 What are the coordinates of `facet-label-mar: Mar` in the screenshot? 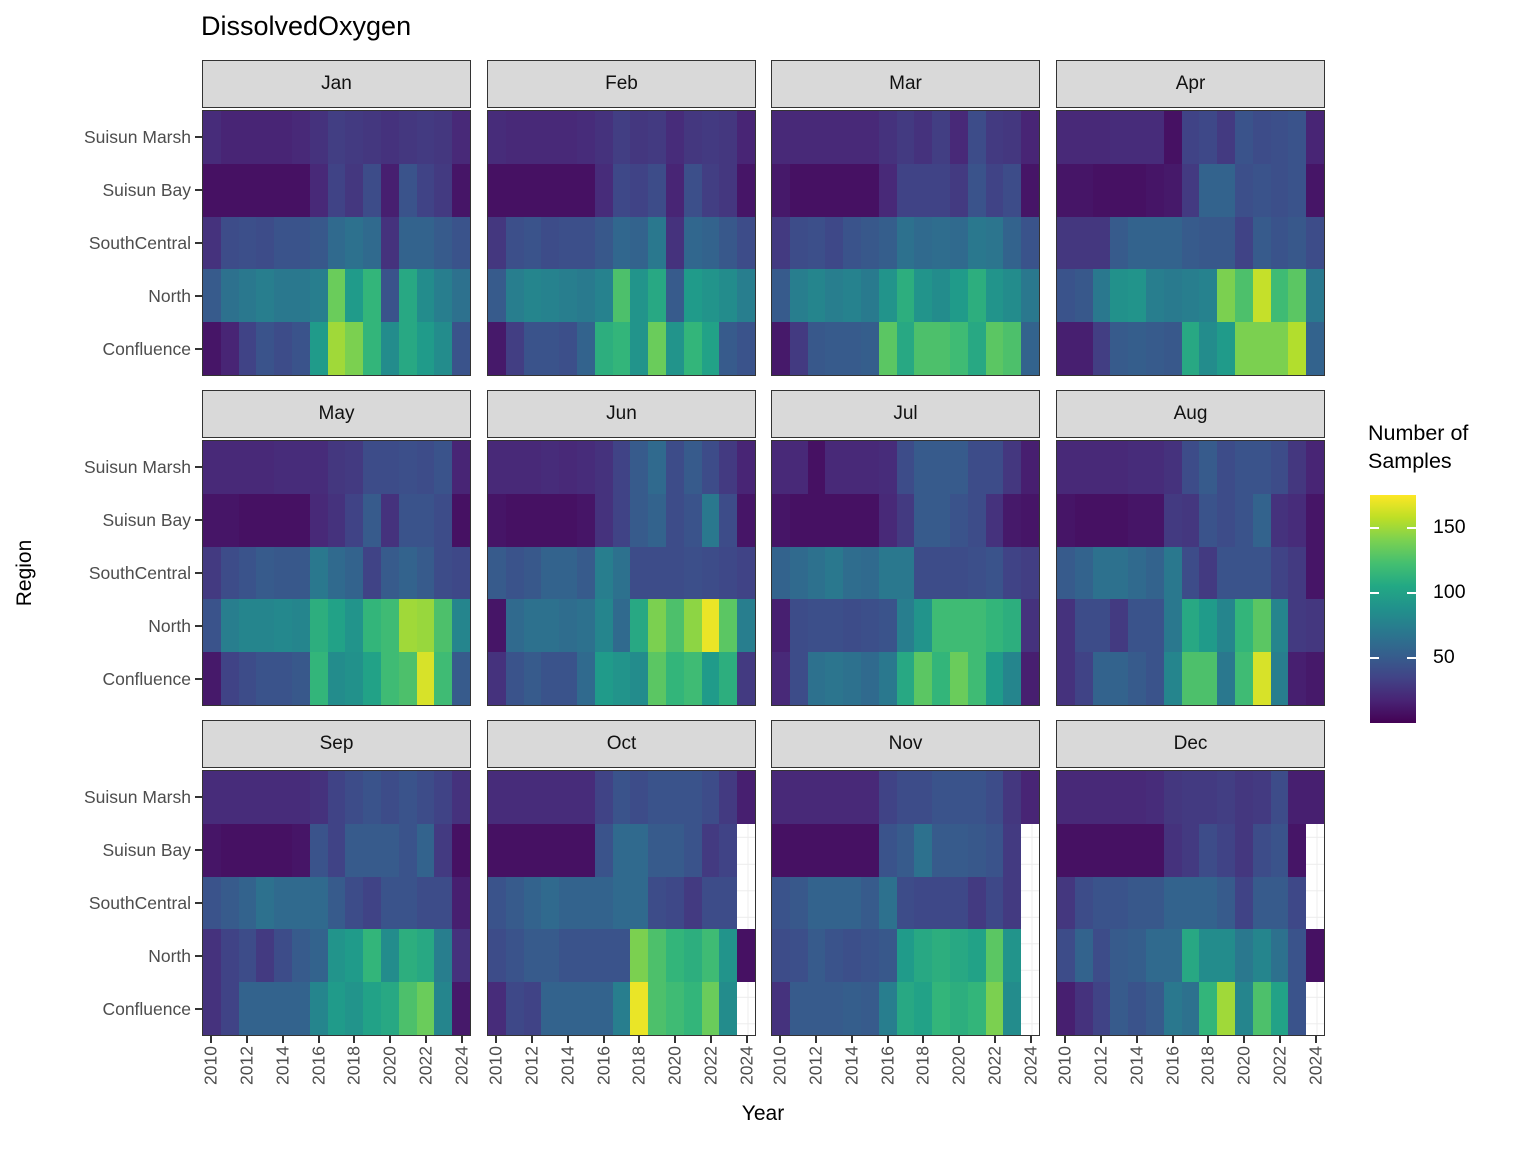 It's located at (905, 83).